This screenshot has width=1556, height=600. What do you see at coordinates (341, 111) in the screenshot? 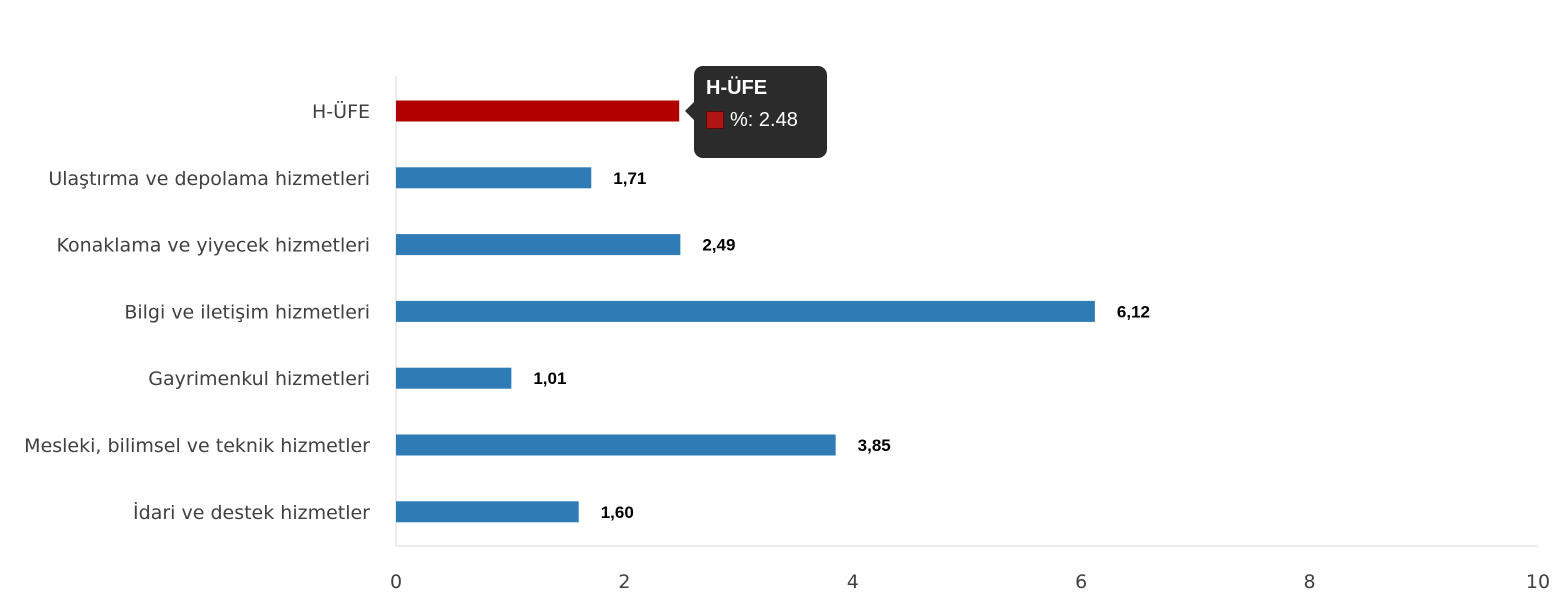
I see `category-label: H-ÜFE` at bounding box center [341, 111].